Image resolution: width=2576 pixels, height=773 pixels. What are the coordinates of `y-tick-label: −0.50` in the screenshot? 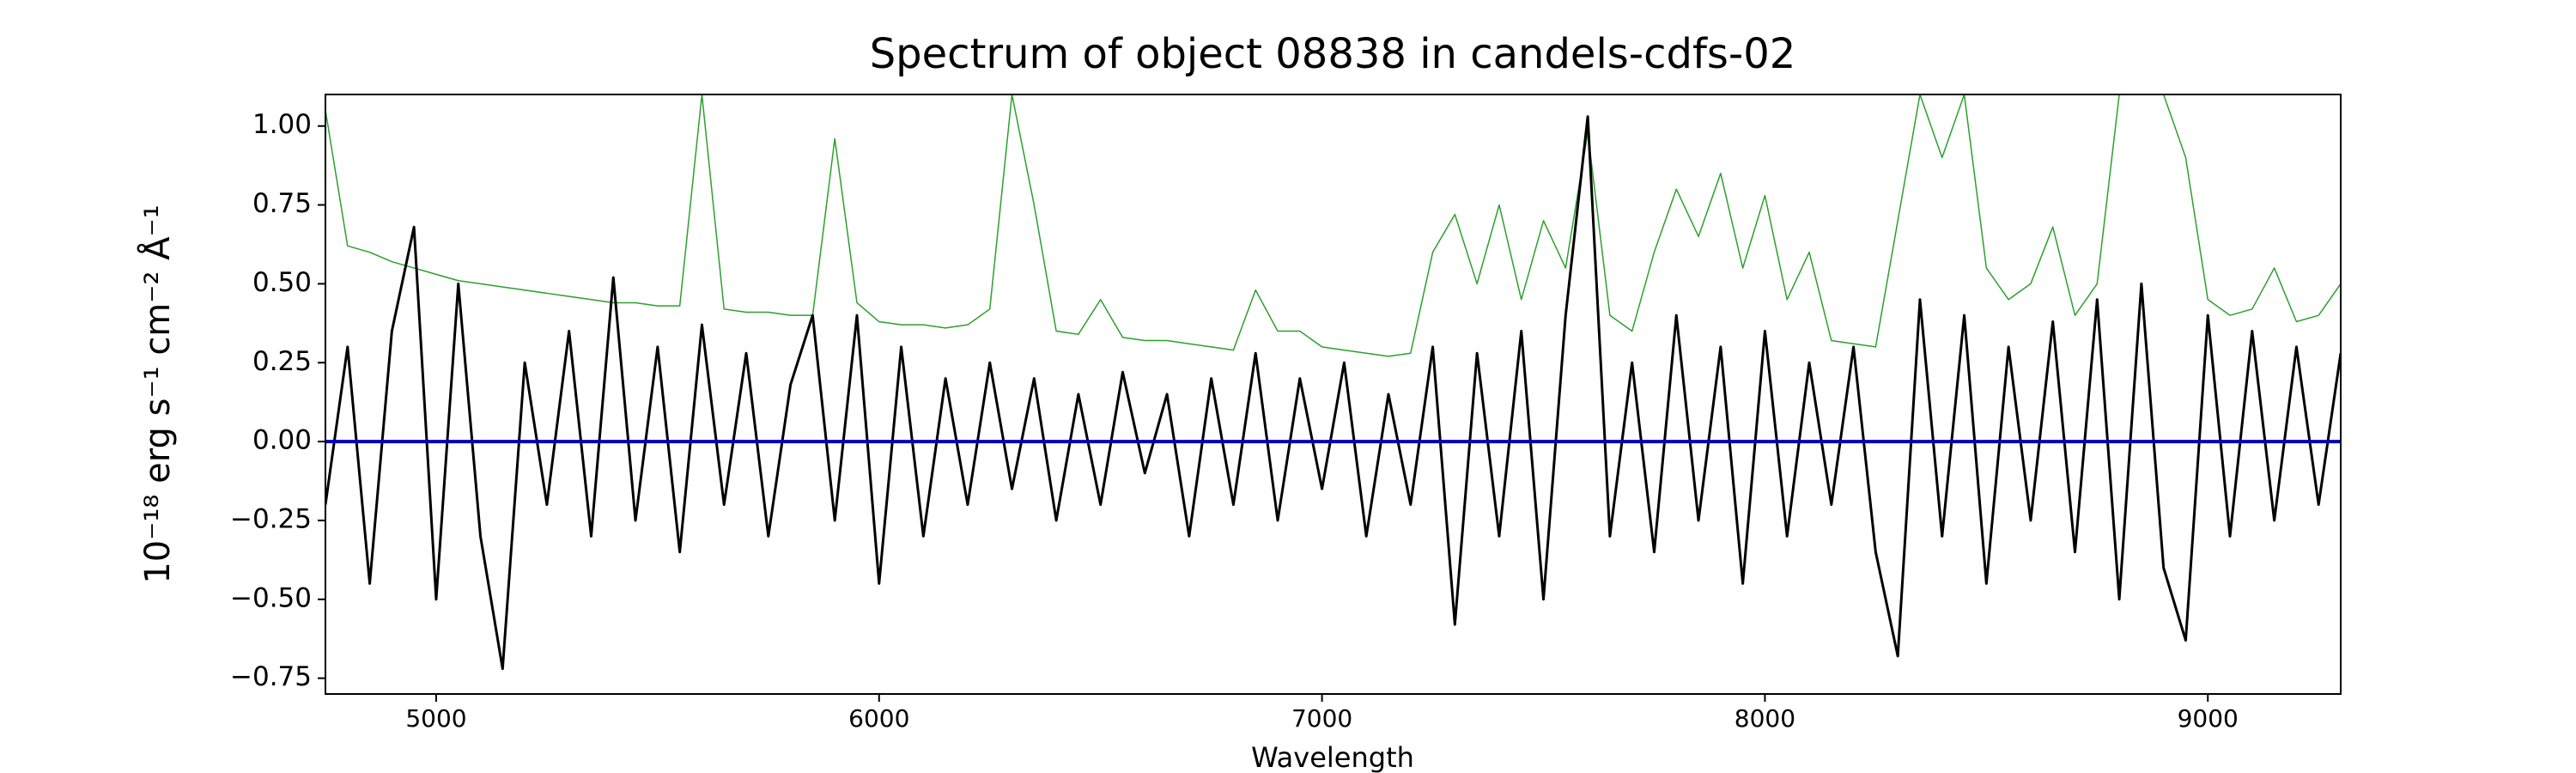 It's located at (271, 597).